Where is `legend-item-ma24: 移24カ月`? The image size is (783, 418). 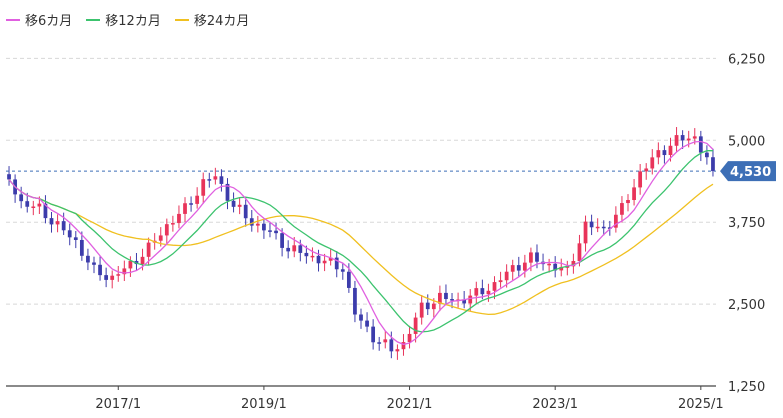
legend-item-ma24: 移24カ月 is located at coordinates (212, 19).